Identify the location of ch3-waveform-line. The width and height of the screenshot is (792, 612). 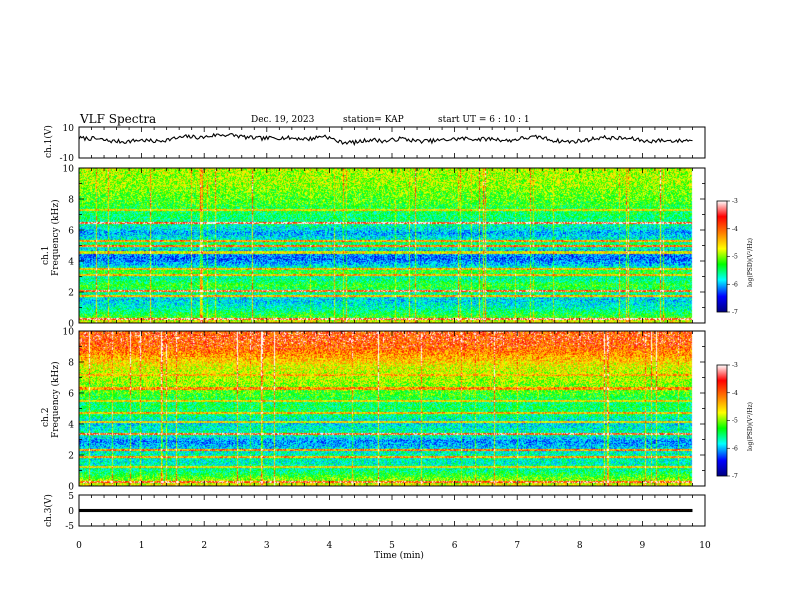
(386, 510).